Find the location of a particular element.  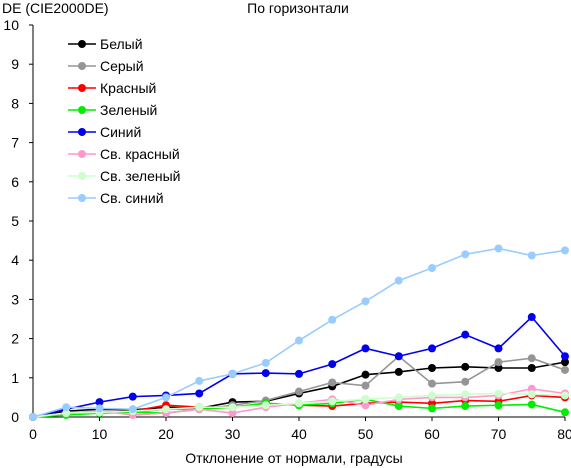

legend-item: Белый is located at coordinates (105, 44).